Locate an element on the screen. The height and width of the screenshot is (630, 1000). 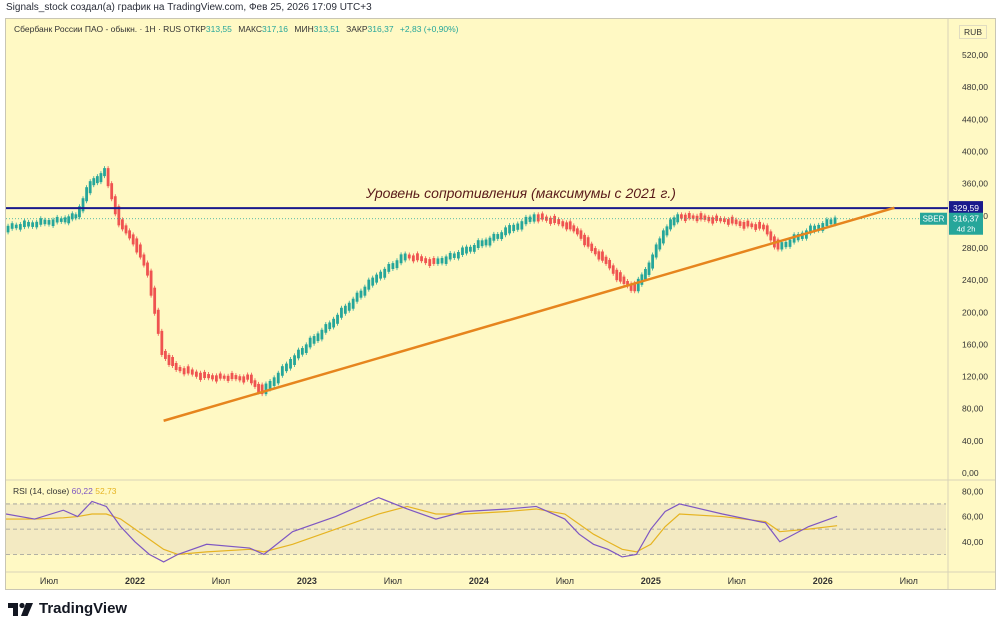
rsi-axis-tick-label: 40,00 is located at coordinates (973, 542).